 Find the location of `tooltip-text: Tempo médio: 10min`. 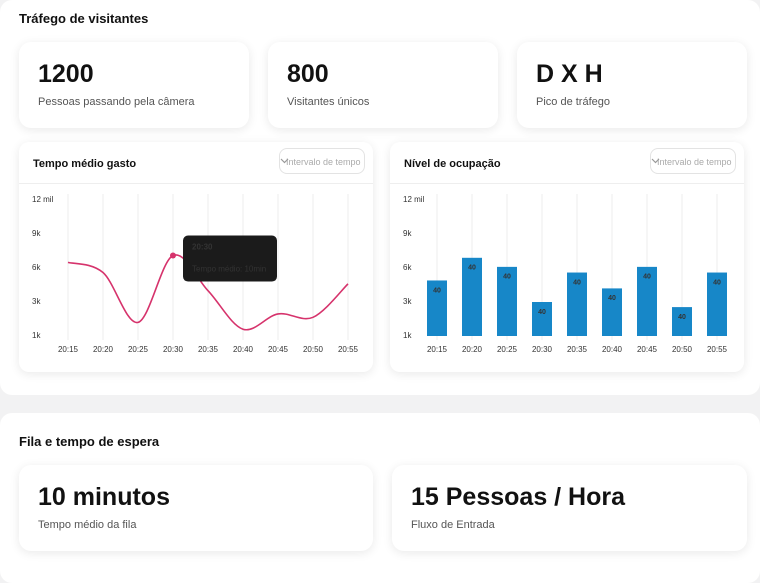

tooltip-text: Tempo médio: 10min is located at coordinates (229, 269).